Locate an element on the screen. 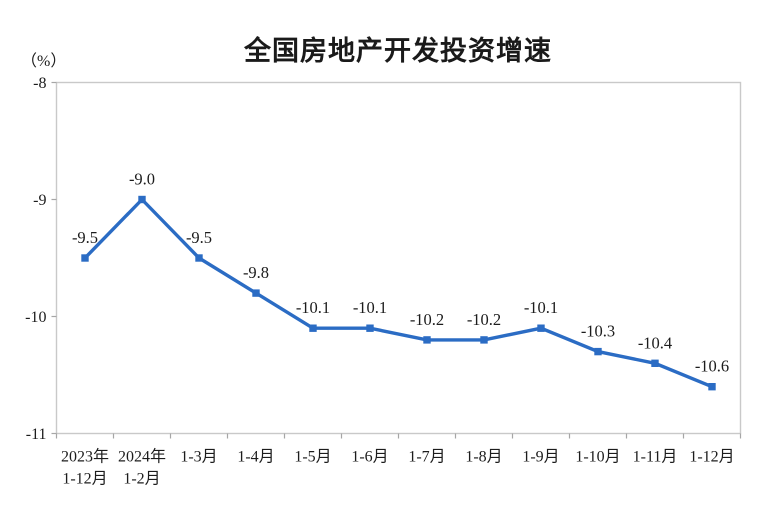 The width and height of the screenshot is (763, 523). y-axis-unit-label: （%） is located at coordinates (44, 61).